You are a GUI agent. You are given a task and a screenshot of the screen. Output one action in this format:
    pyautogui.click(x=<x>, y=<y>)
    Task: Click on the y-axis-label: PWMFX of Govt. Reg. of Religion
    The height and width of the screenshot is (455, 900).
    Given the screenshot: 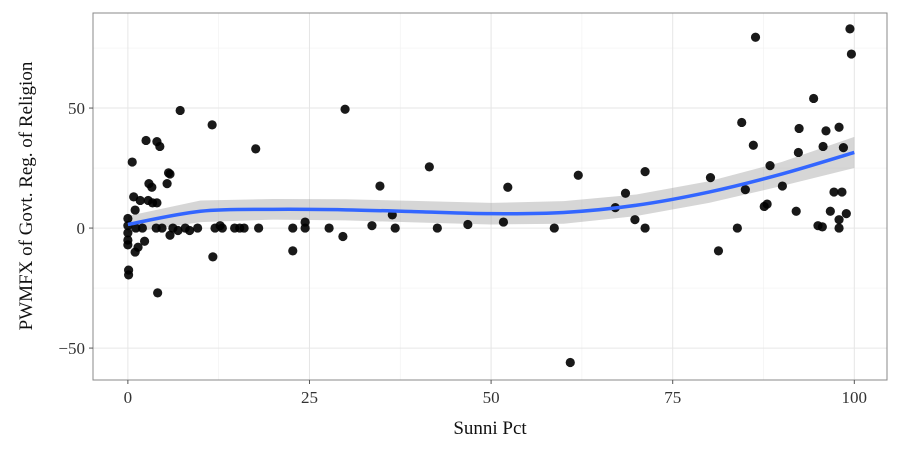 What is the action you would take?
    pyautogui.click(x=26, y=195)
    